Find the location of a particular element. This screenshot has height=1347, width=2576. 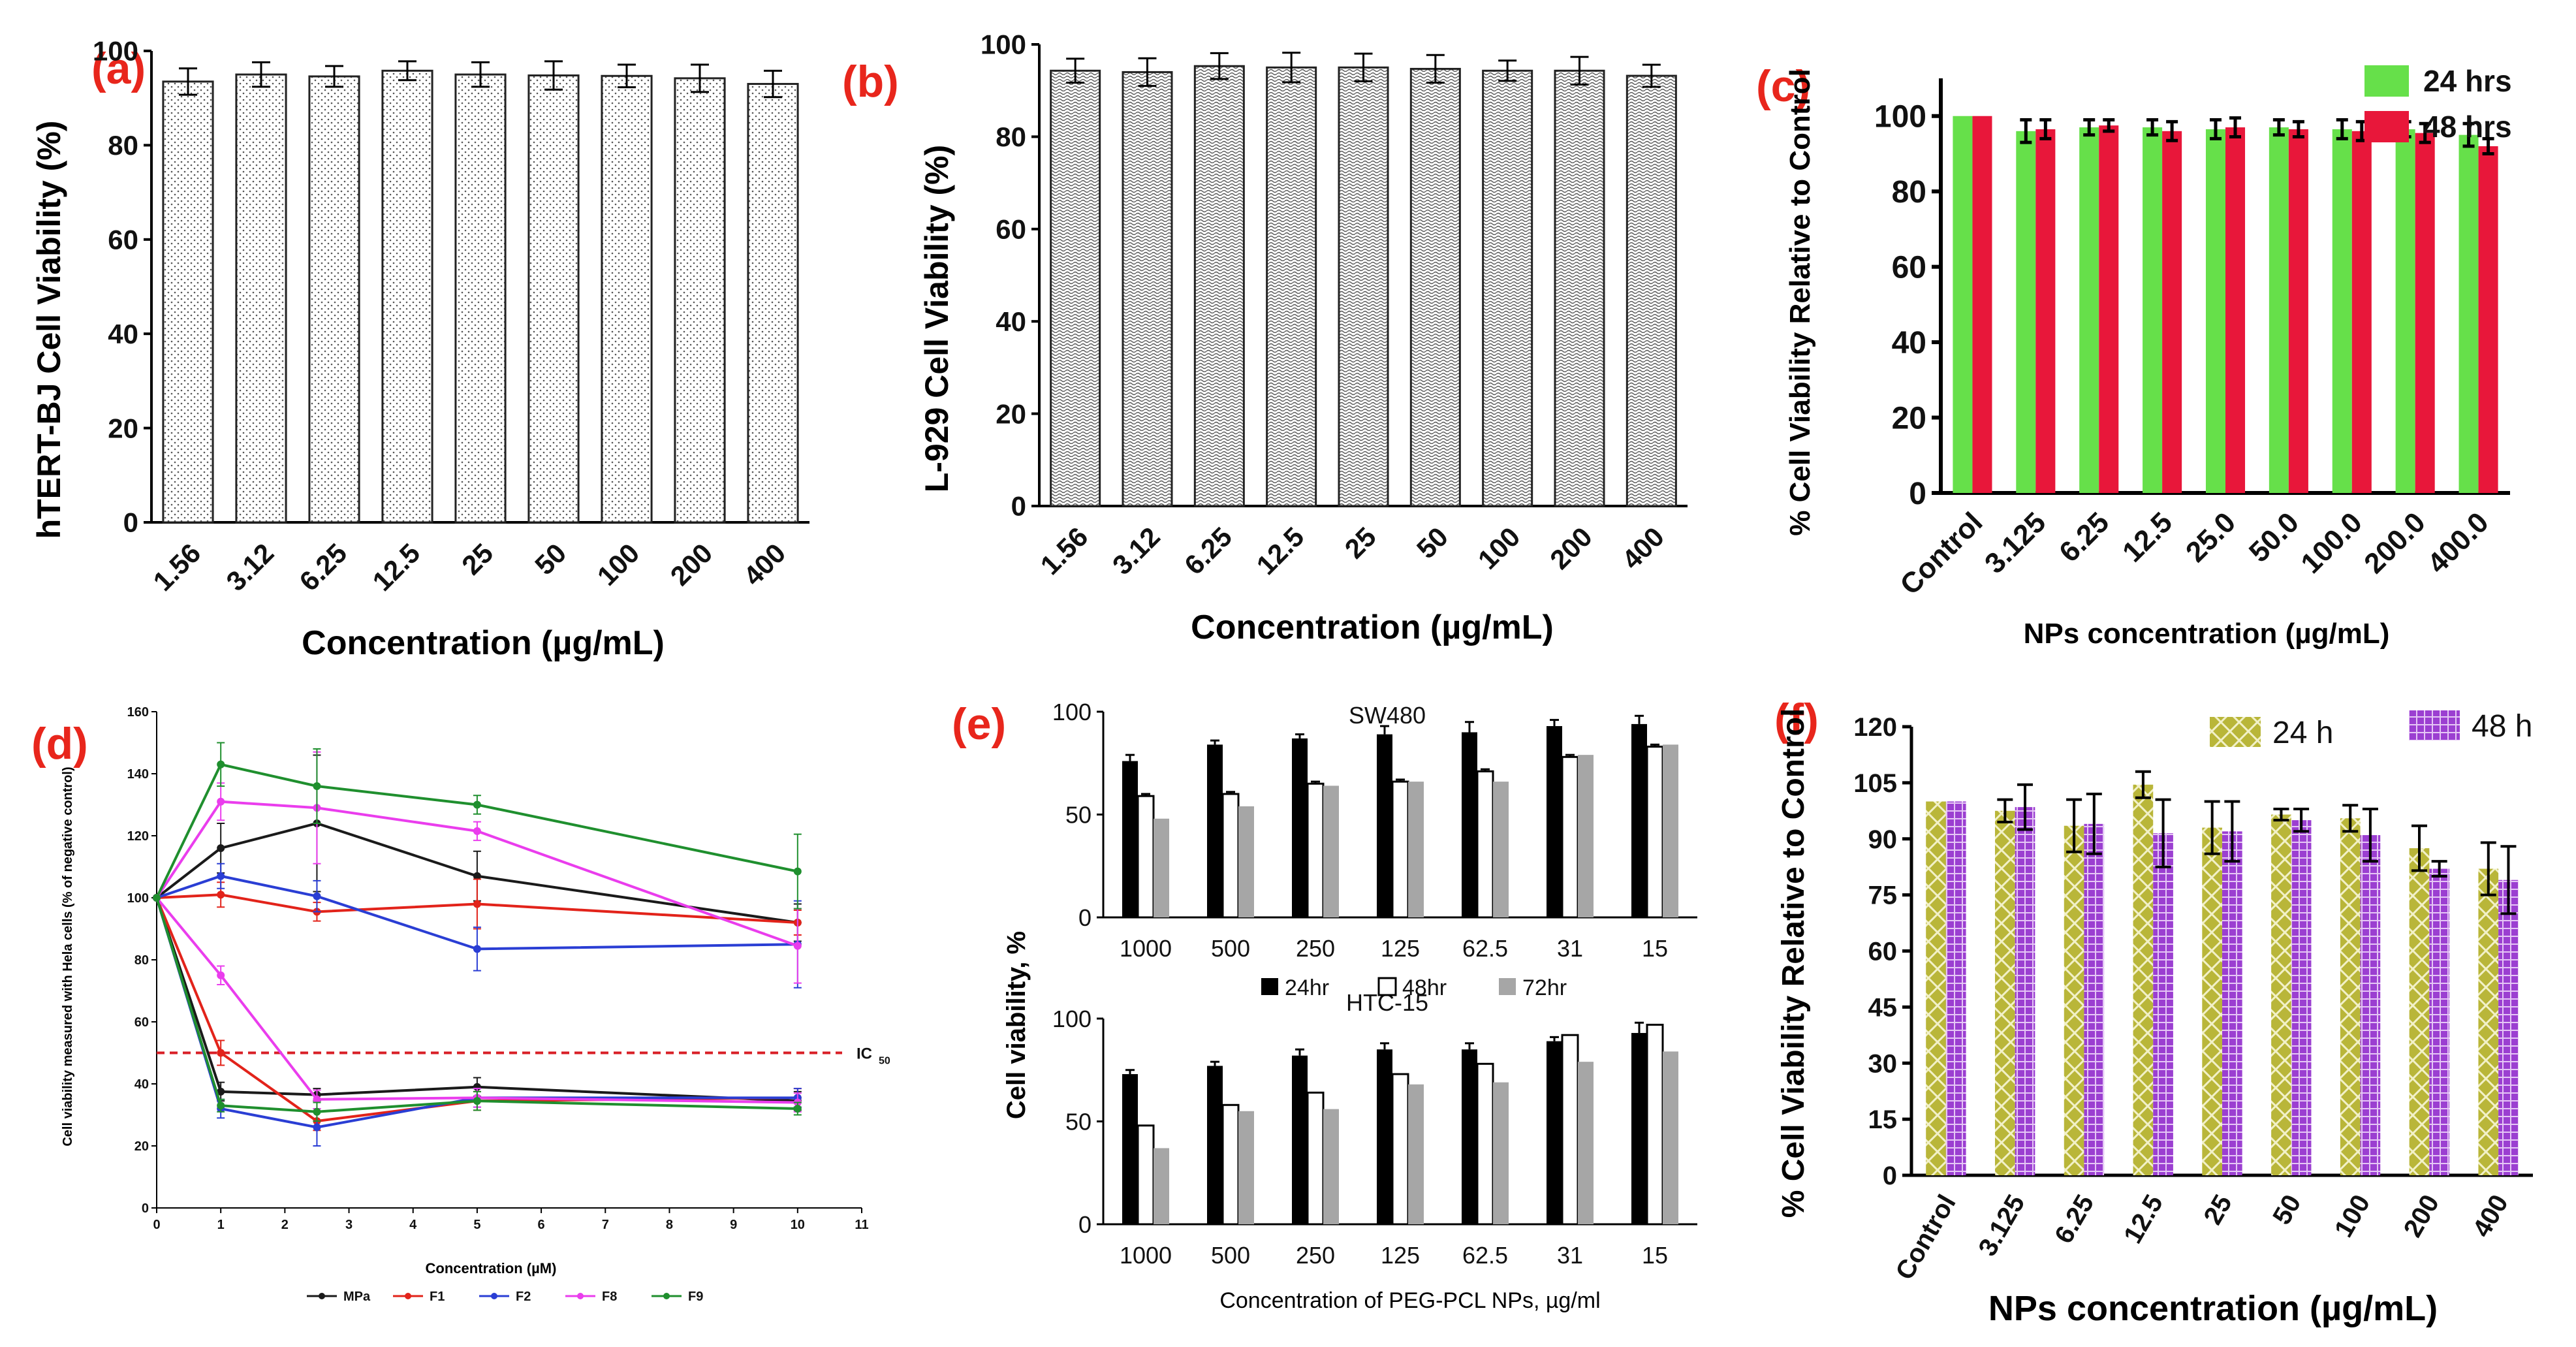

bar-24-h-12.5 is located at coordinates (2143, 980).